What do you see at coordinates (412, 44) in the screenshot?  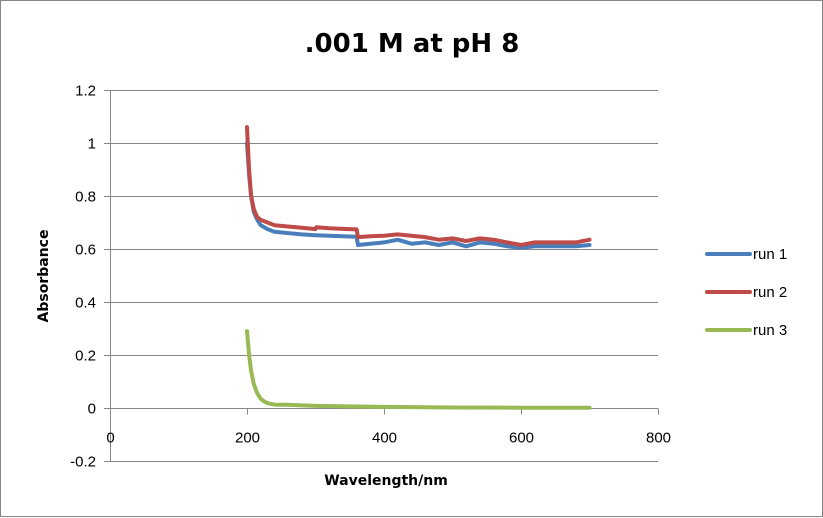 I see `chart-title: .001 M at pH 8` at bounding box center [412, 44].